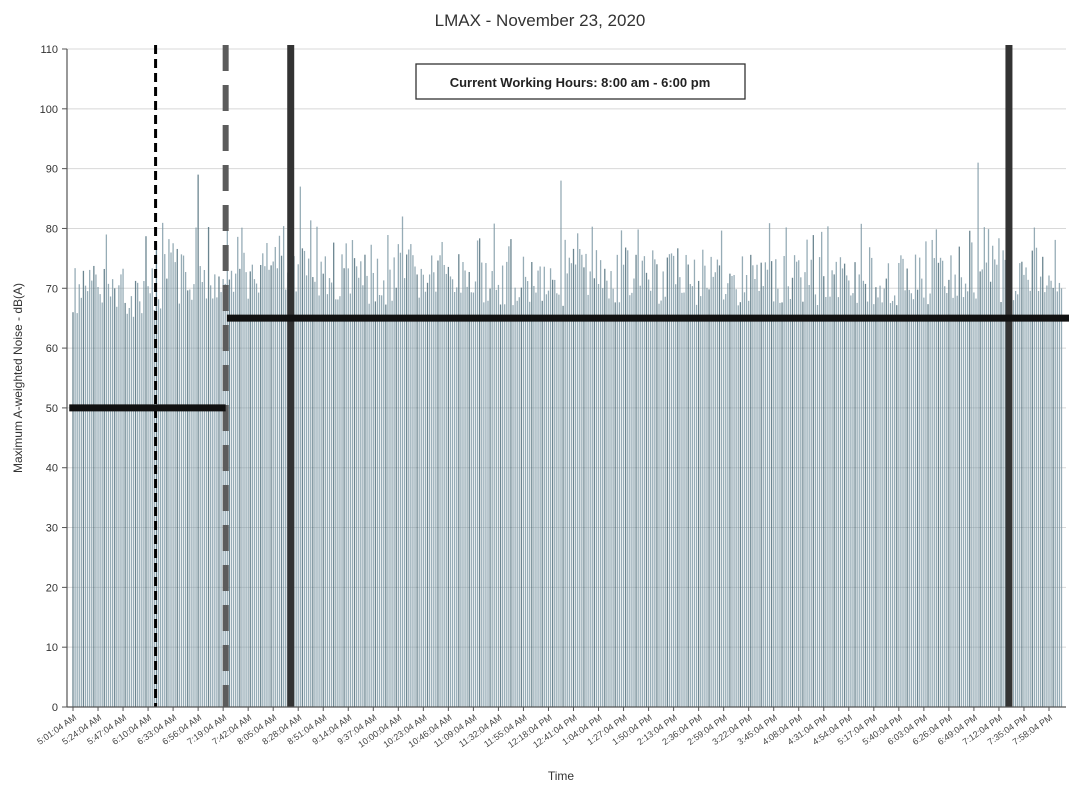 The image size is (1071, 795). I want to click on y-tick-label: 70, so click(52, 289).